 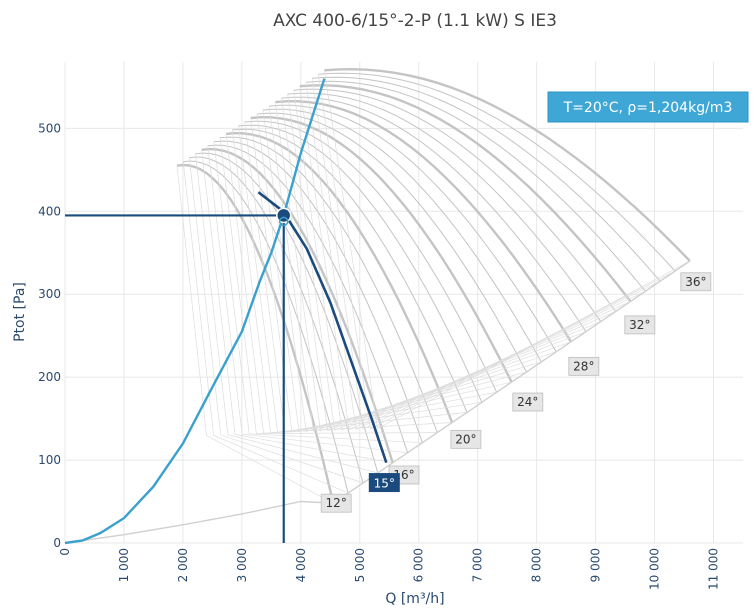 What do you see at coordinates (65, 552) in the screenshot?
I see `x-tick-label: 0` at bounding box center [65, 552].